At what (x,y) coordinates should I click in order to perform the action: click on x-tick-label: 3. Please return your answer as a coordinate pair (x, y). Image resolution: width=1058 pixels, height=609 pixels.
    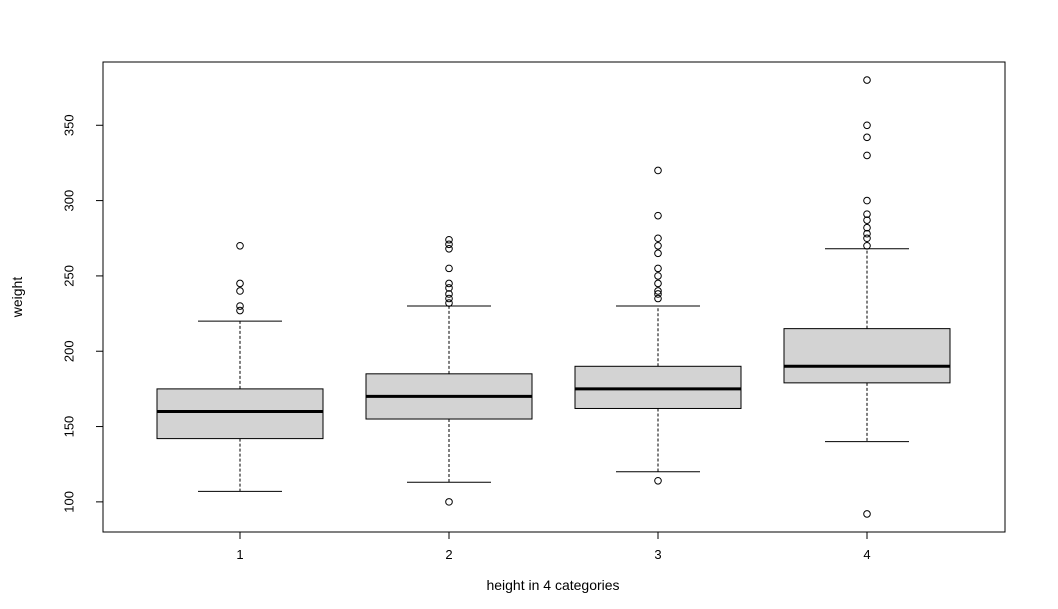
    Looking at the image, I should click on (657, 554).